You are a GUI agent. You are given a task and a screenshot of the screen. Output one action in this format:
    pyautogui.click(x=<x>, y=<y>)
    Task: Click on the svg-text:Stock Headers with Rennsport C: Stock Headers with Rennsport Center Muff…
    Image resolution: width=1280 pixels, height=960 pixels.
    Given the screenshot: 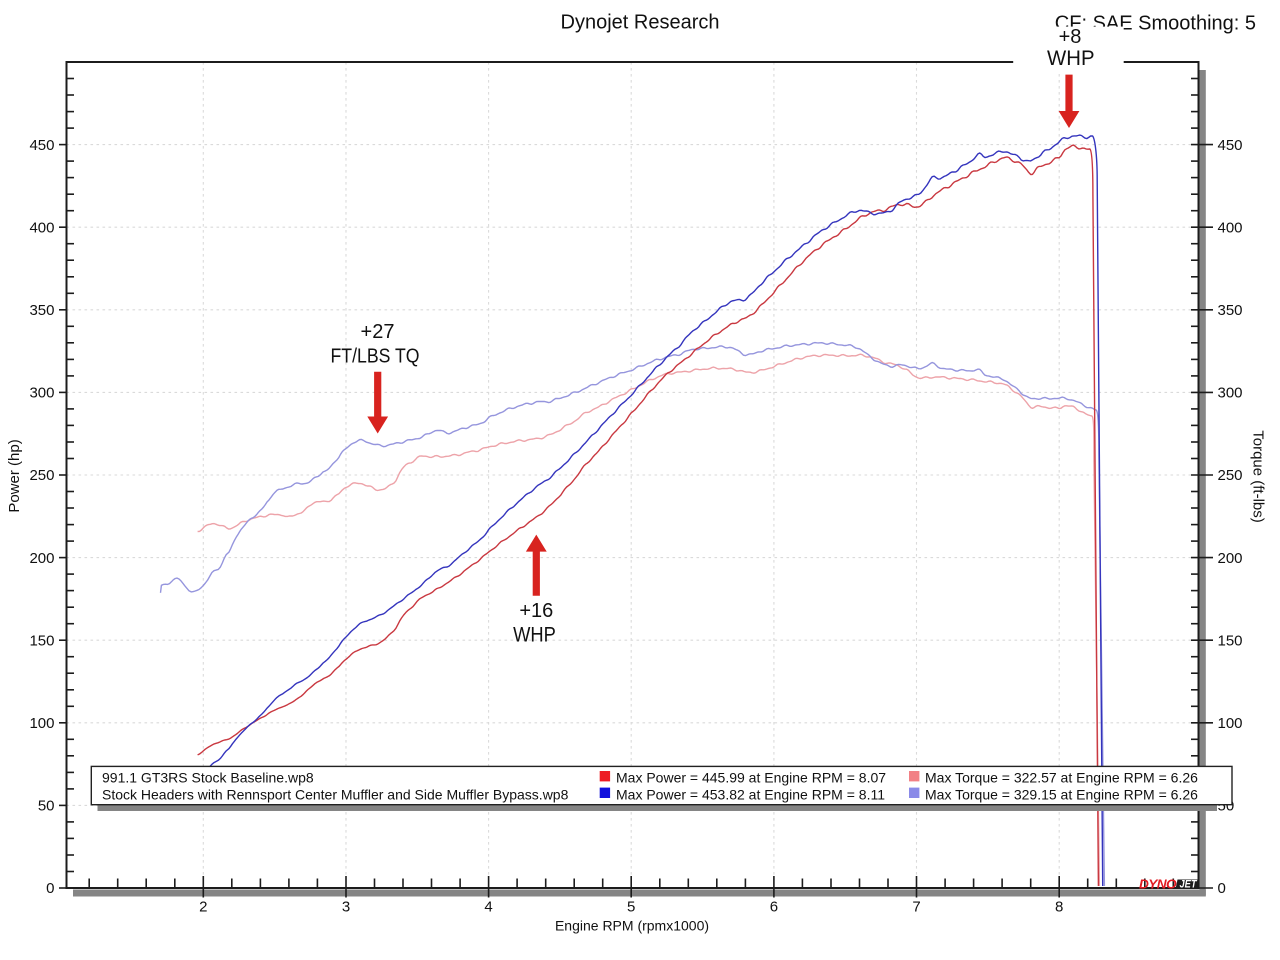 What is the action you would take?
    pyautogui.click(x=335, y=795)
    